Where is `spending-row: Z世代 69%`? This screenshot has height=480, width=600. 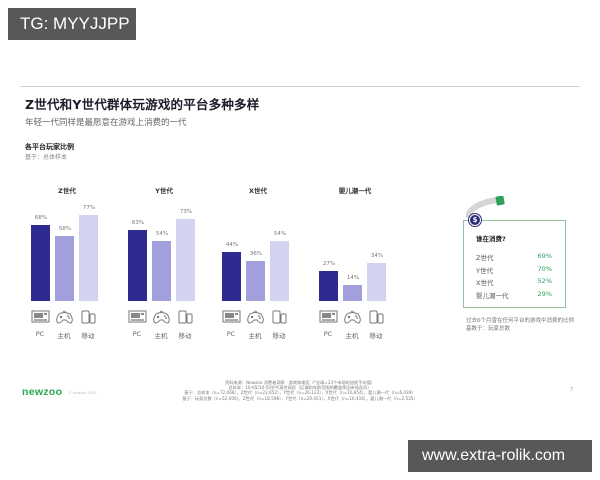 spending-row: Z世代 69% is located at coordinates (517, 257).